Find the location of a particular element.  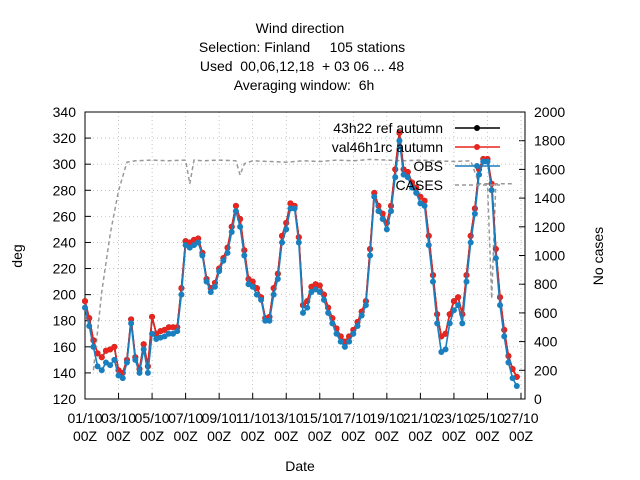

y-tick-label: 140 is located at coordinates (65, 373).